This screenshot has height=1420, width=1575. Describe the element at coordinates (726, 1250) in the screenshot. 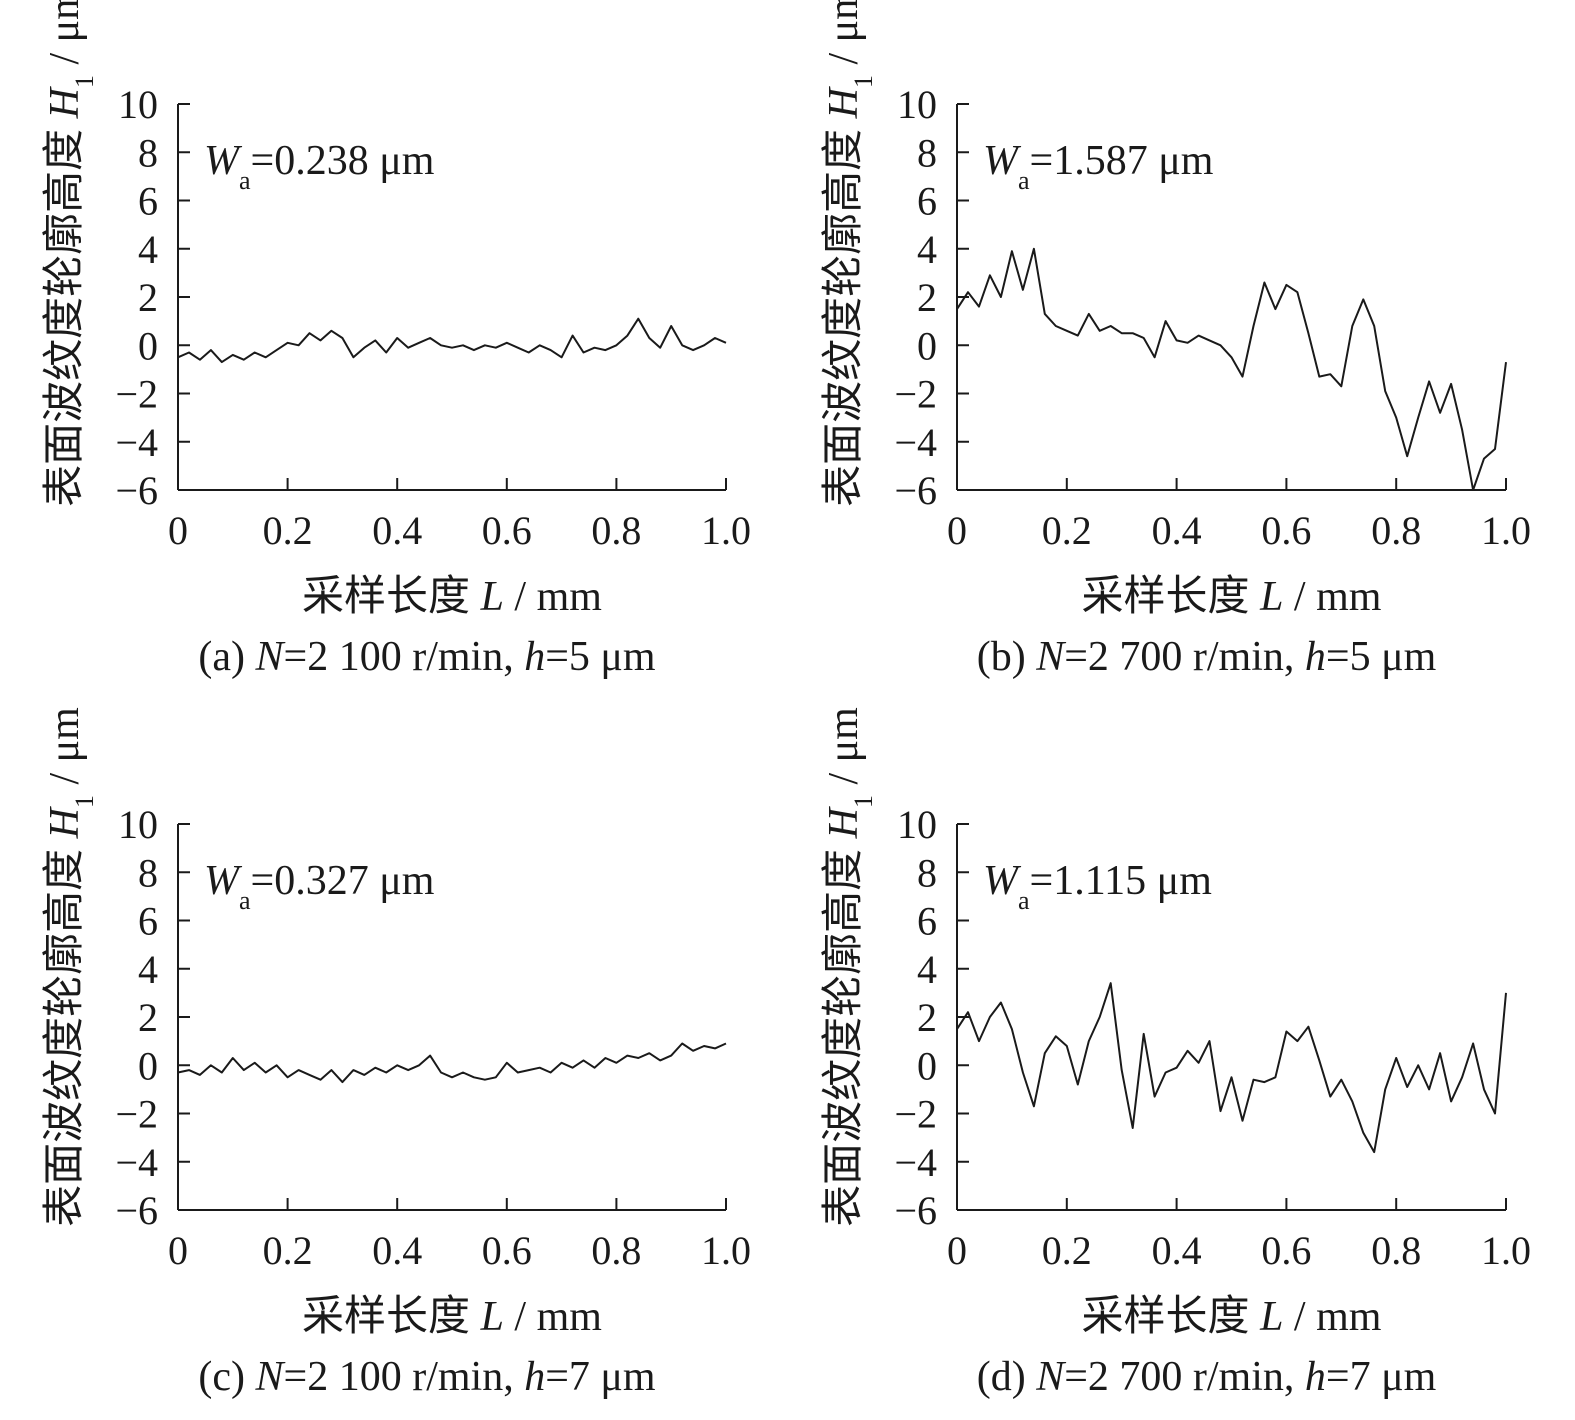

I see `x-tick-label: 1.0` at that location.